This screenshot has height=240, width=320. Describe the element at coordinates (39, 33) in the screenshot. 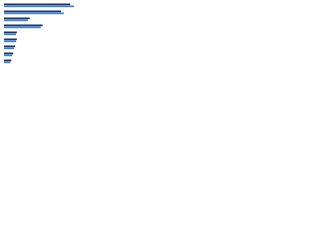

I see `chart` at that location.